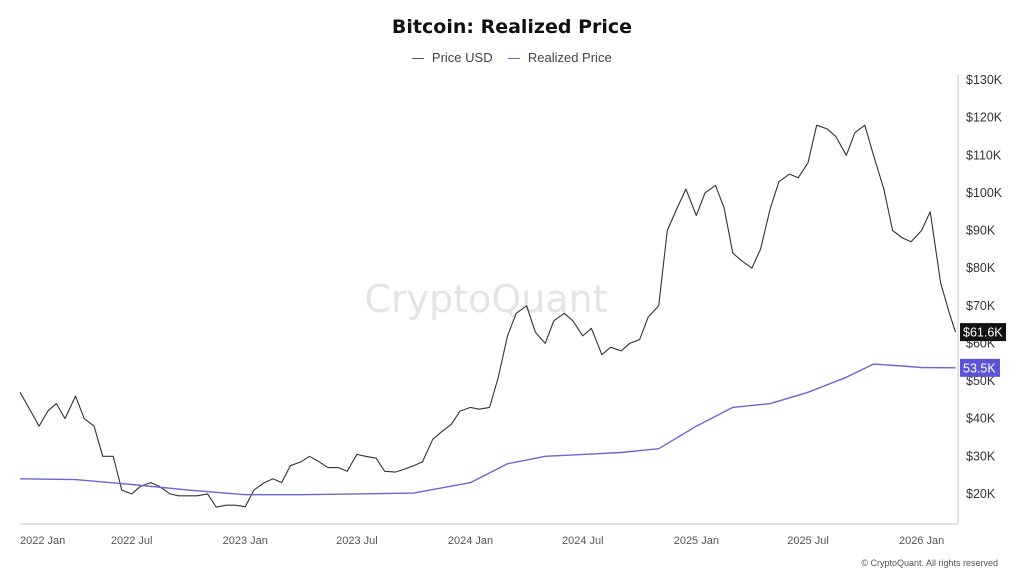 This screenshot has width=1024, height=576. Describe the element at coordinates (981, 419) in the screenshot. I see `y-tick-label: $40K` at that location.